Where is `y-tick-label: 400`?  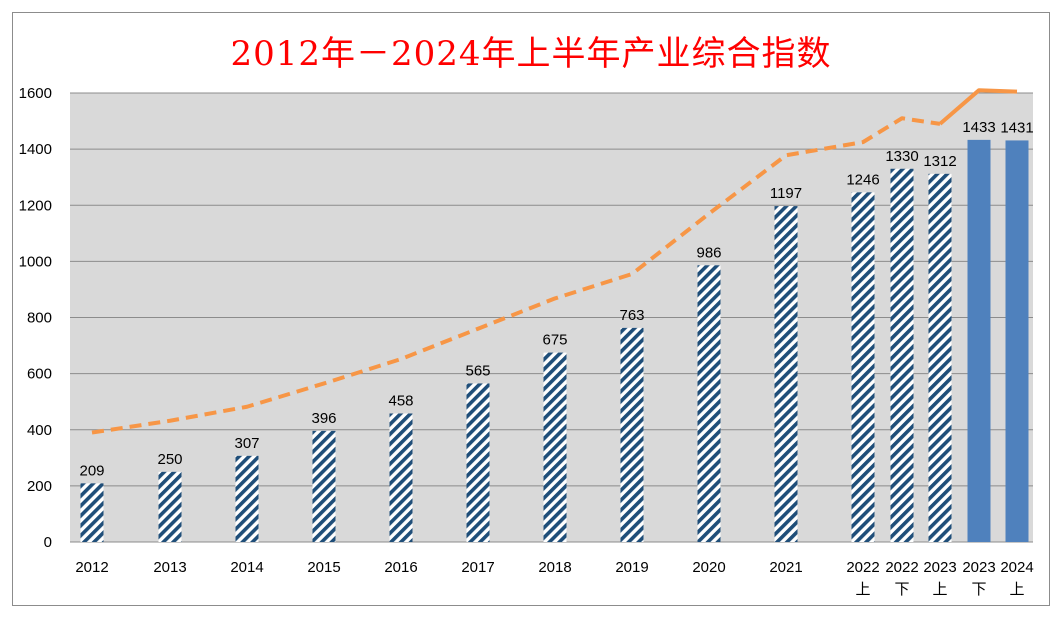 y-tick-label: 400 is located at coordinates (39, 430).